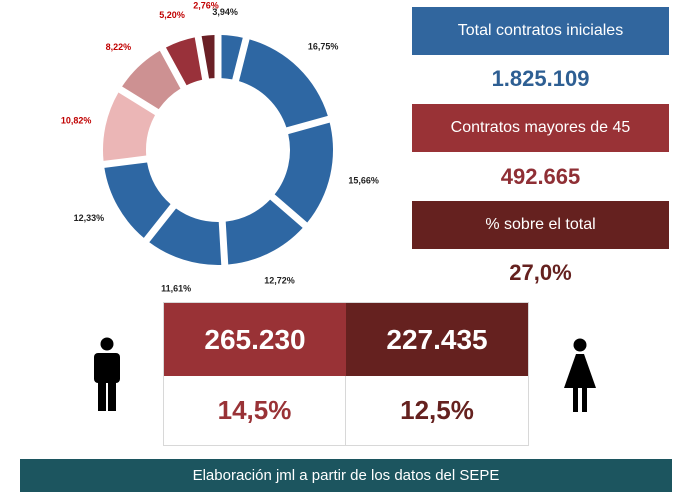 Image resolution: width=694 pixels, height=494 pixels. Describe the element at coordinates (323, 47) in the screenshot. I see `donut-label-2: 16,75%` at that location.